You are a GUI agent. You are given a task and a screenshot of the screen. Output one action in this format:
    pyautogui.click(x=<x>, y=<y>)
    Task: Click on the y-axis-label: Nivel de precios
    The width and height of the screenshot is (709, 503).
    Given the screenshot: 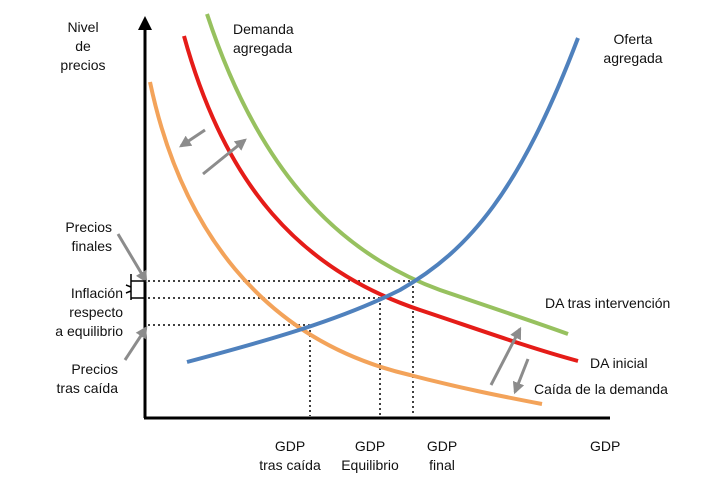 What is the action you would take?
    pyautogui.click(x=83, y=46)
    